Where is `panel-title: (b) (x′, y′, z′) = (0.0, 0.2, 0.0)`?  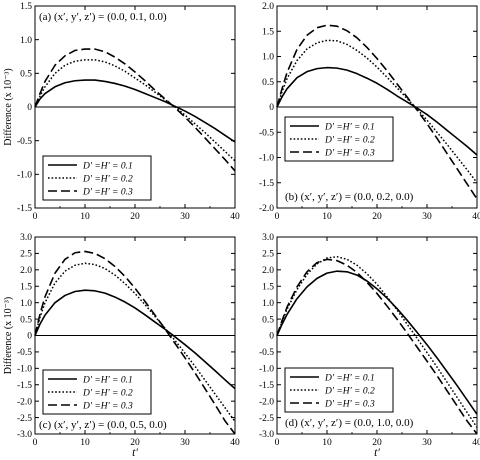 panel-title: (b) (x′, y′, z′) = (0.0, 0.2, 0.0) is located at coordinates (349, 197).